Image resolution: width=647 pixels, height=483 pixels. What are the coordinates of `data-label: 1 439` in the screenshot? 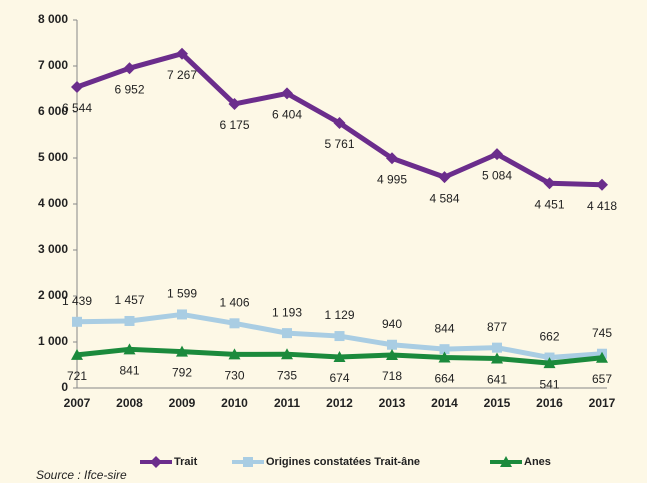 It's located at (77, 301).